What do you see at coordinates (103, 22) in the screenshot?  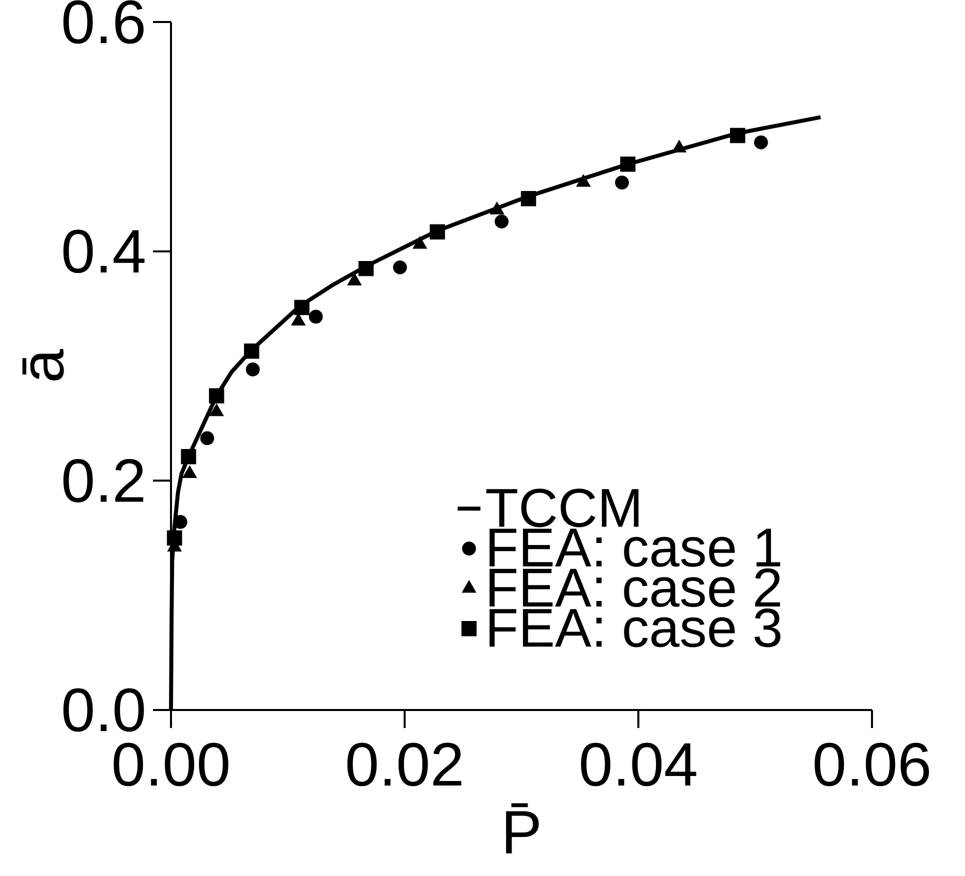 I see `y-tick-label: 0.6` at bounding box center [103, 22].